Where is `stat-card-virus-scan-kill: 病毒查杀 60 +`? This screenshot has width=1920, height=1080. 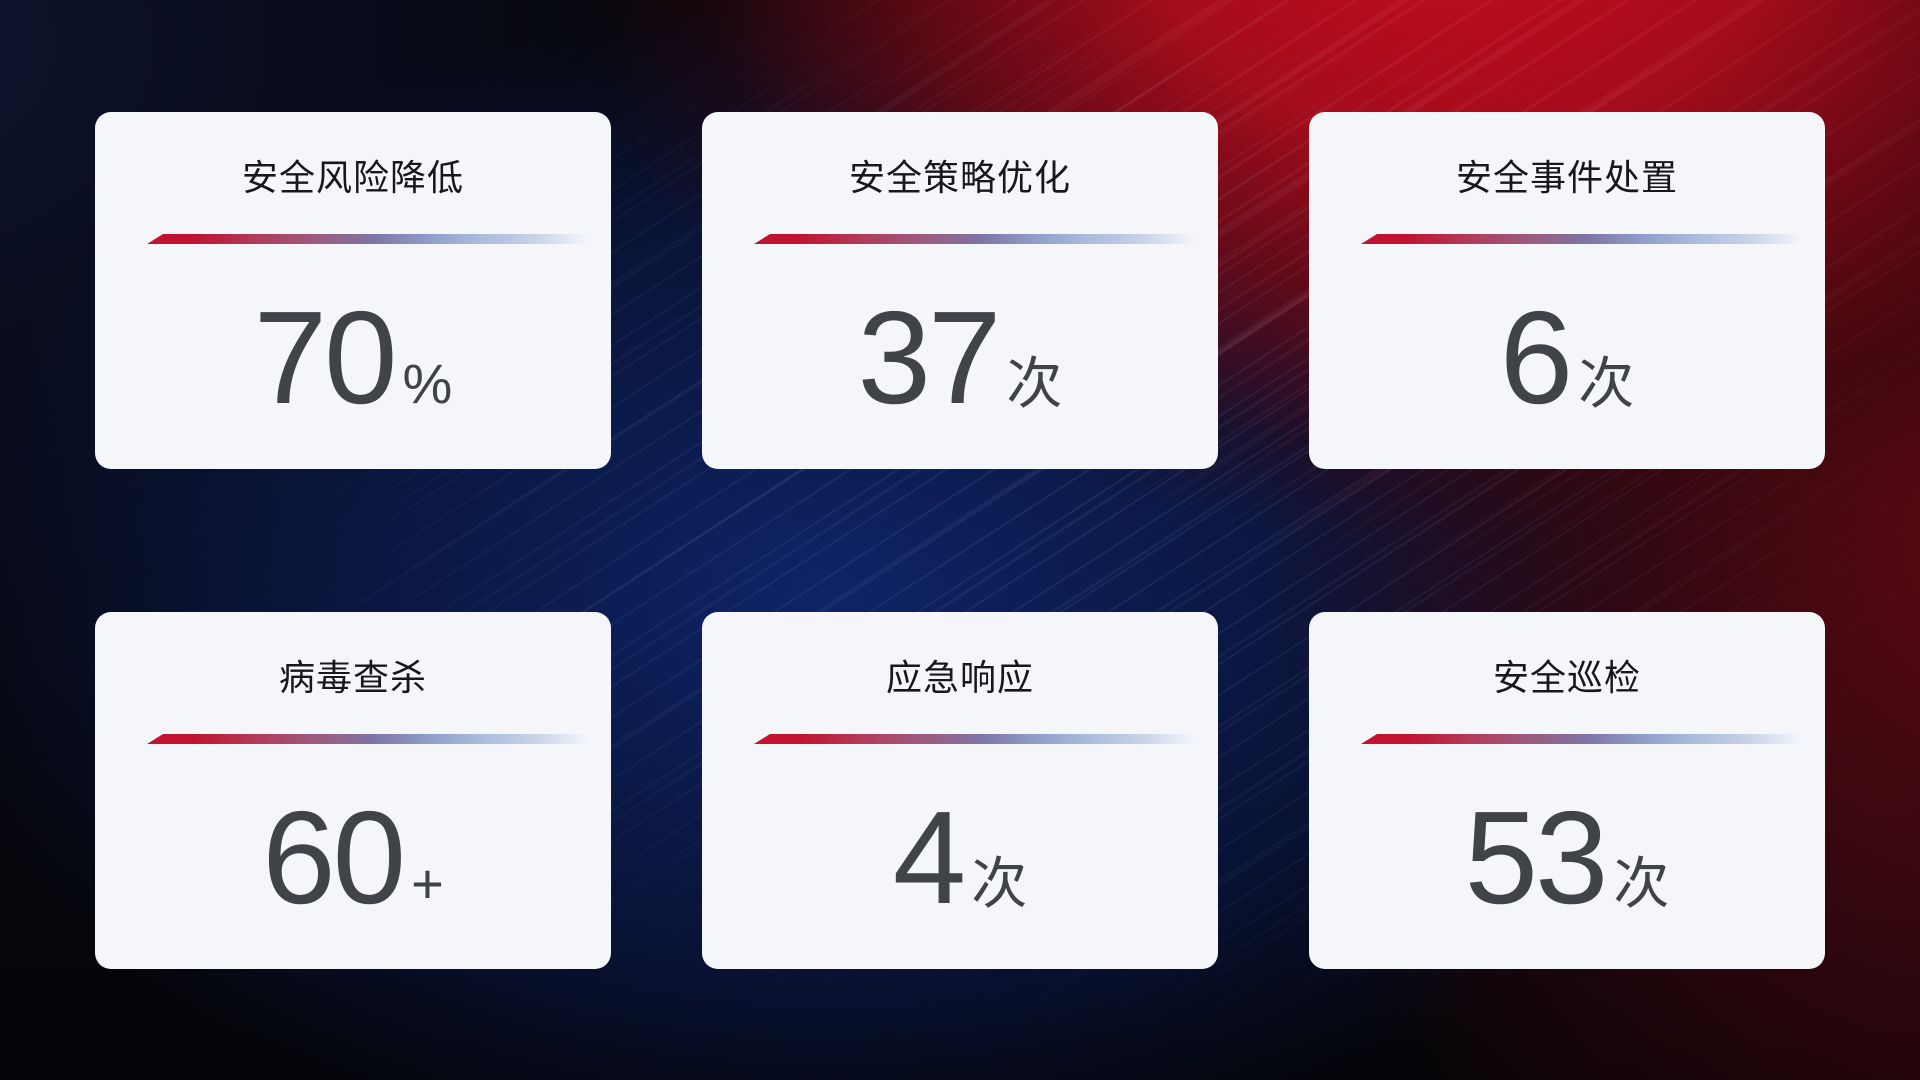
stat-card-virus-scan-kill: 病毒查杀 60 + is located at coordinates (353, 790).